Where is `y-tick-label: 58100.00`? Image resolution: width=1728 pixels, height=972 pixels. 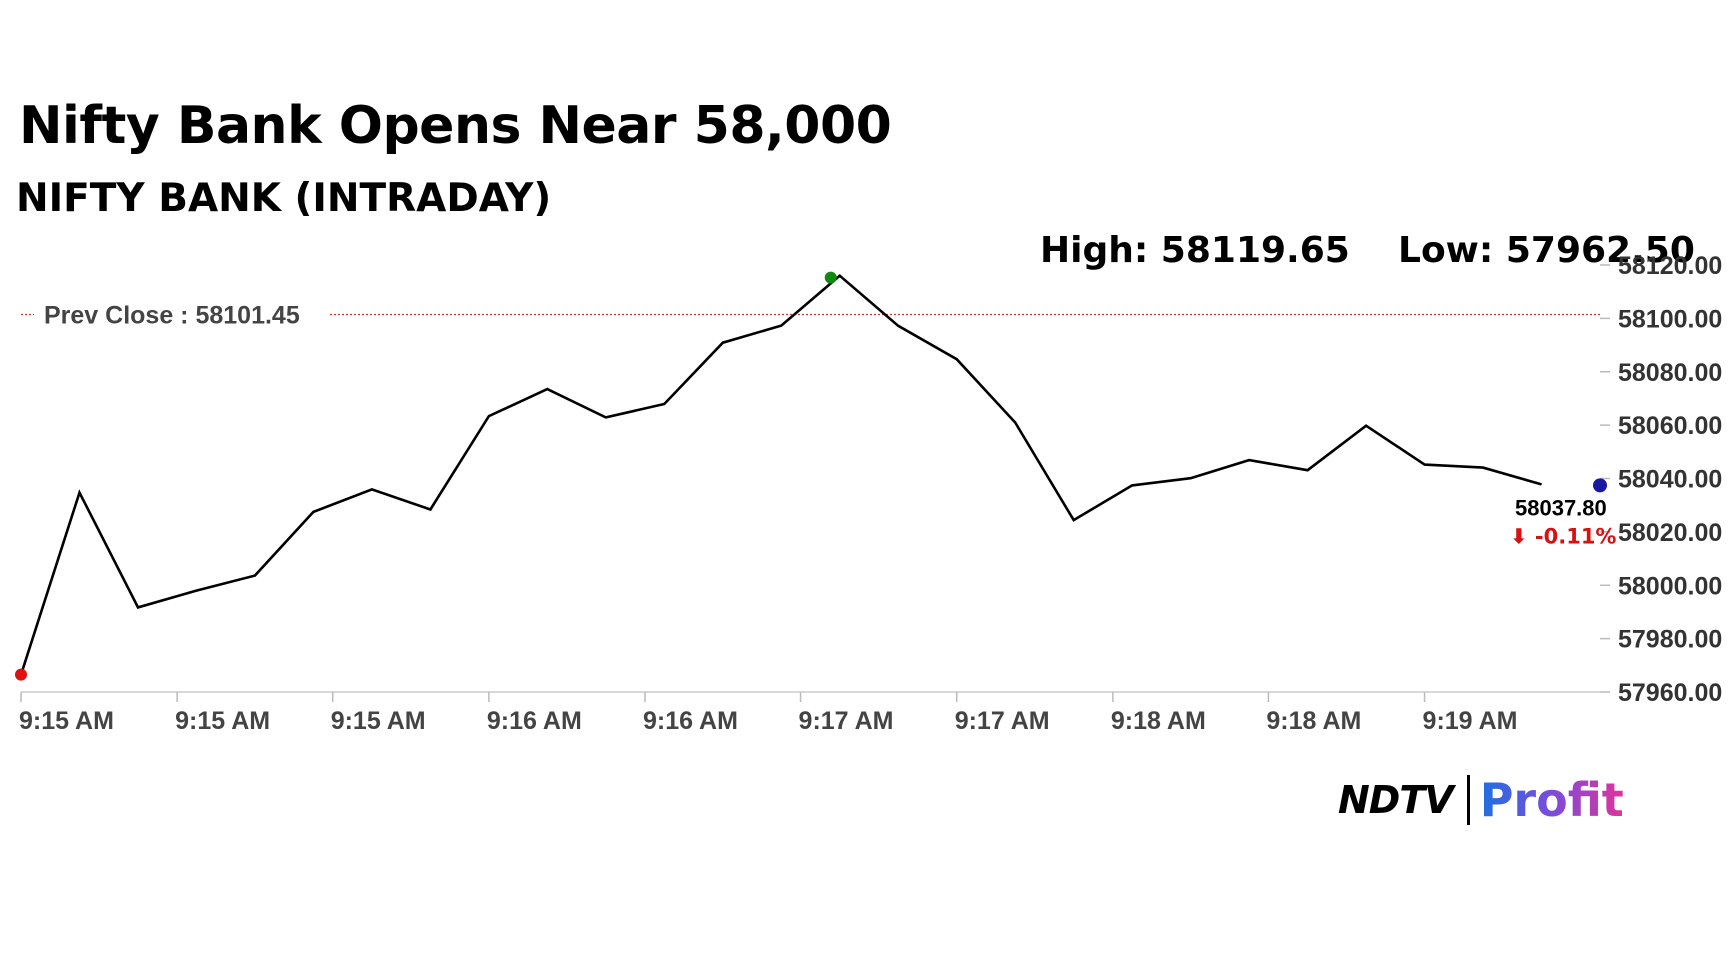
y-tick-label: 58100.00 is located at coordinates (1670, 319).